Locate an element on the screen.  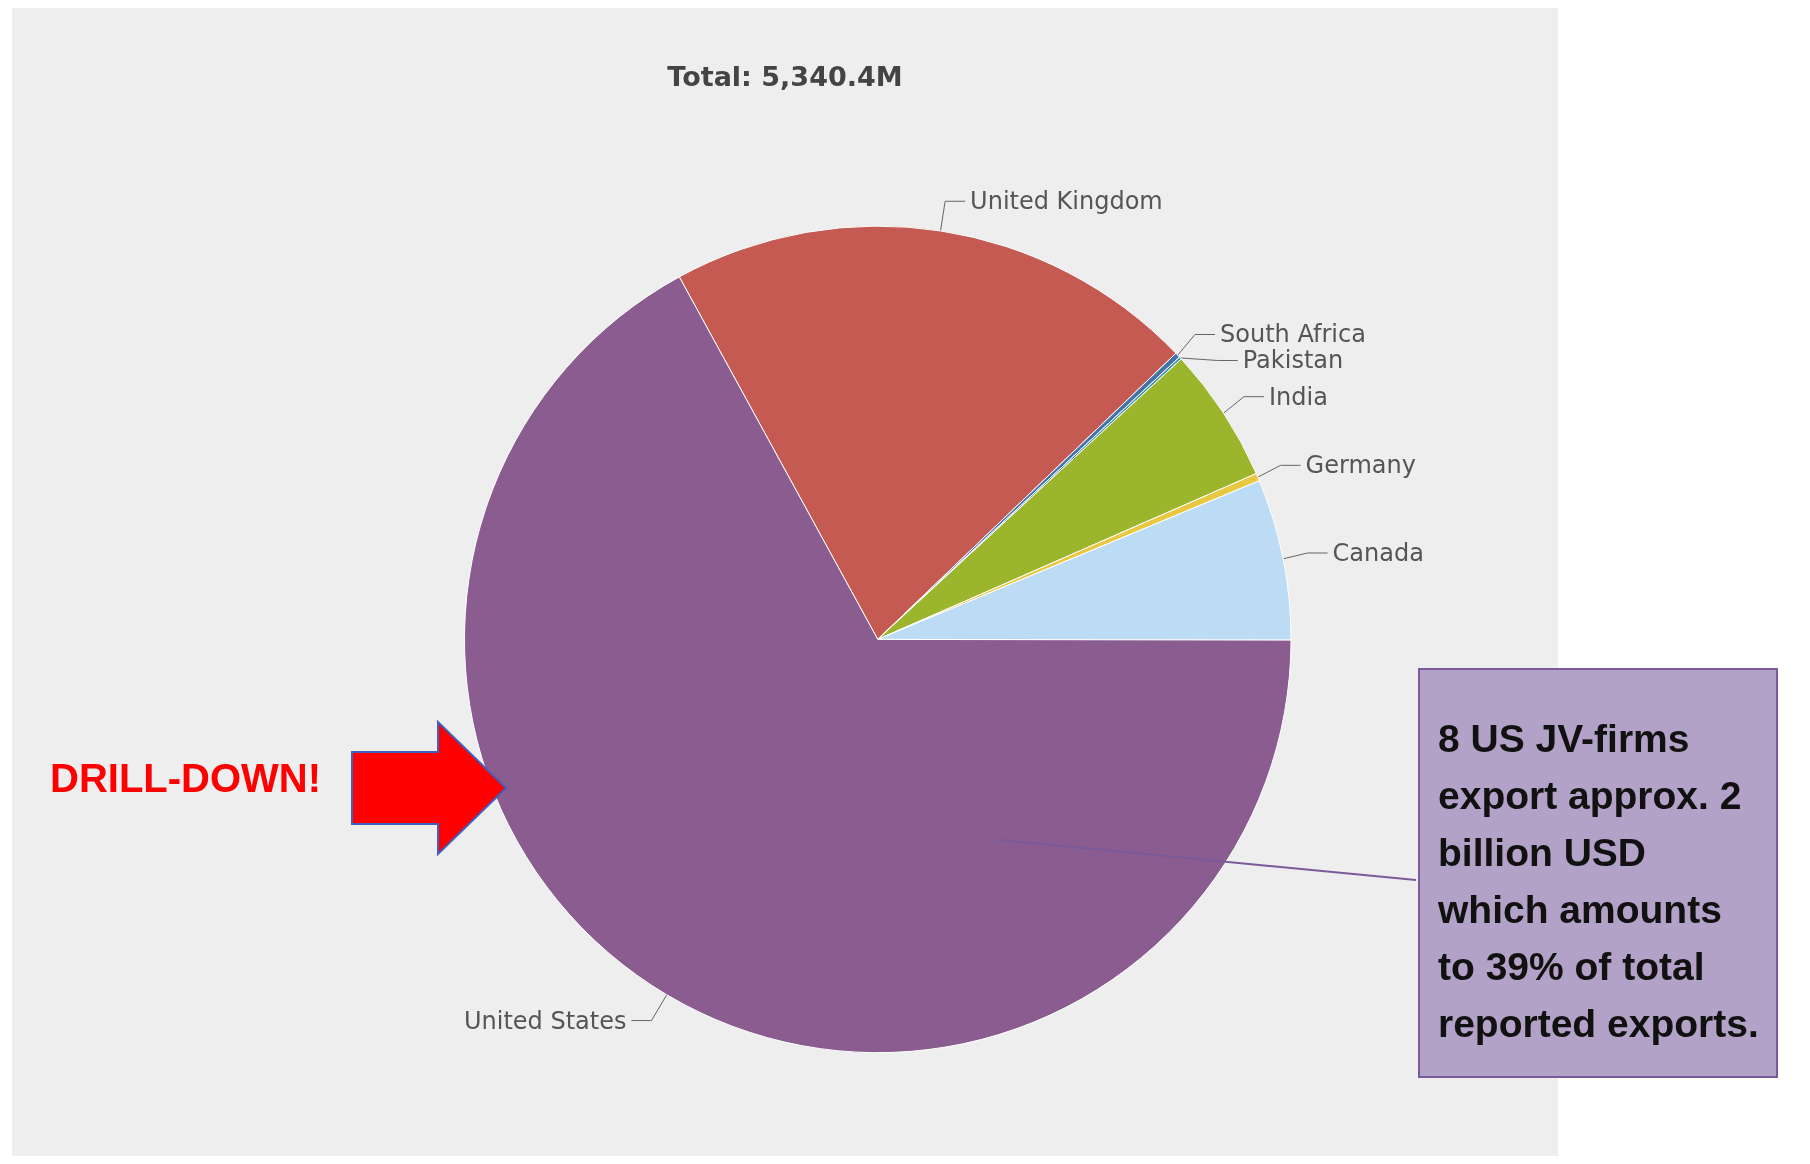
slice-label: South Africa is located at coordinates (1293, 334).